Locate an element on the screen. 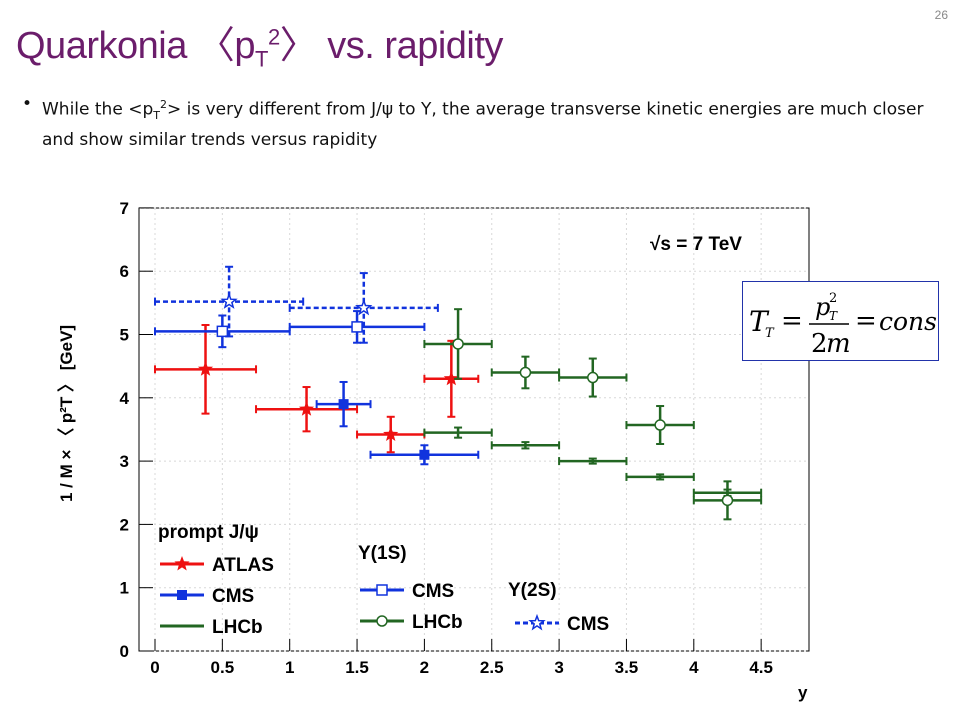 This screenshot has height=720, width=960. legend-entry-2: LHCb is located at coordinates (211, 627).